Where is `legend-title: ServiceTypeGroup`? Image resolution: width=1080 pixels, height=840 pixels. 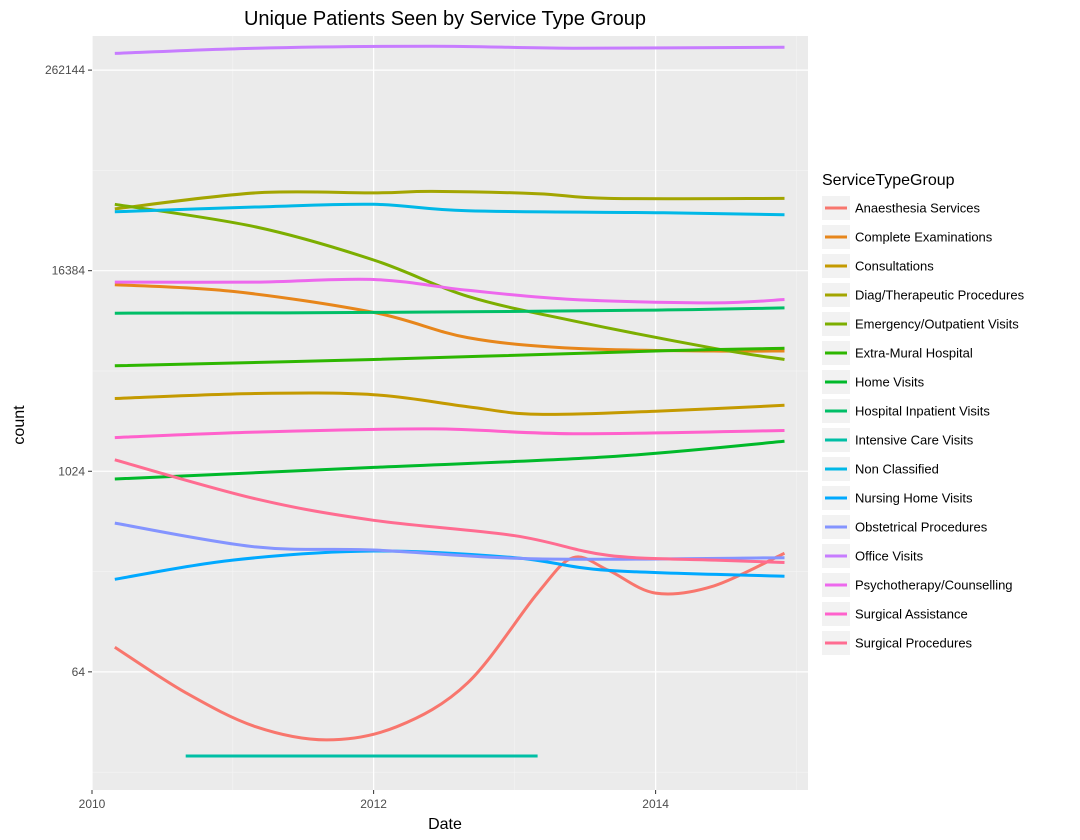 legend-title: ServiceTypeGroup is located at coordinates (888, 180).